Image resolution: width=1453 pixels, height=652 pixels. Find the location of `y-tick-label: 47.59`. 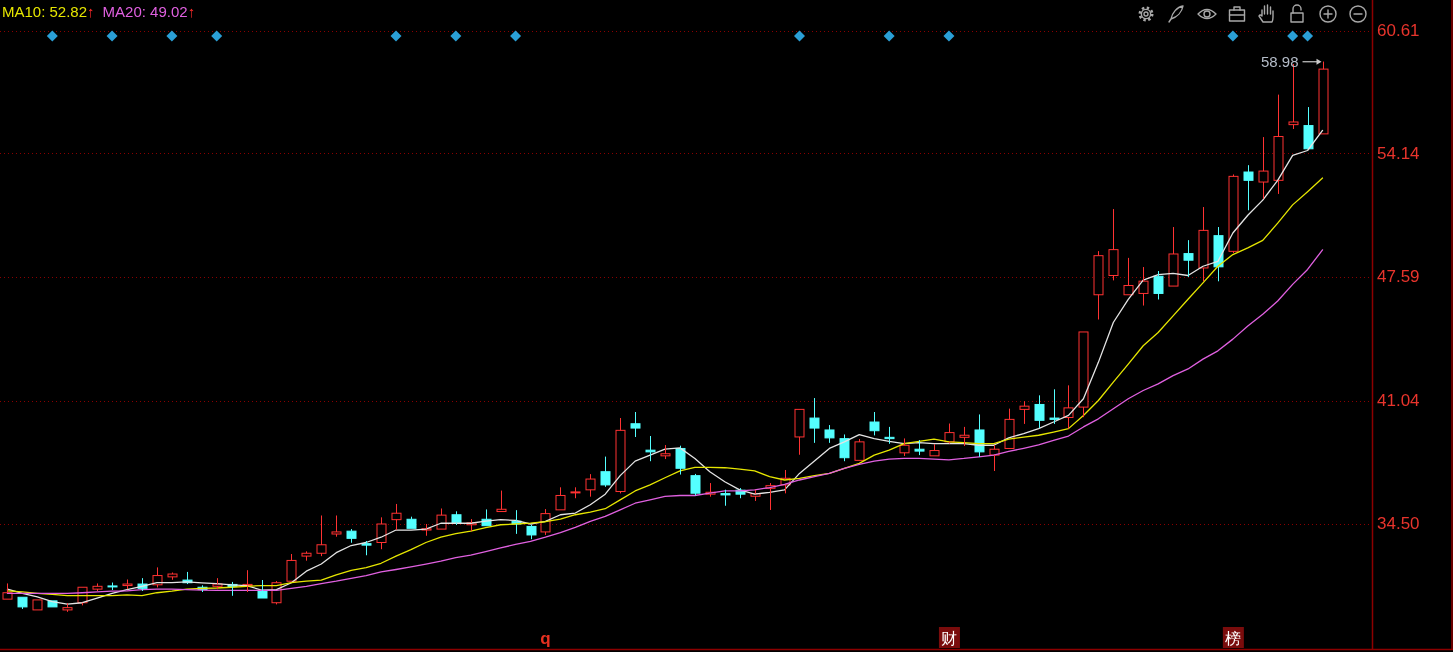

y-tick-label: 47.59 is located at coordinates (1398, 277).